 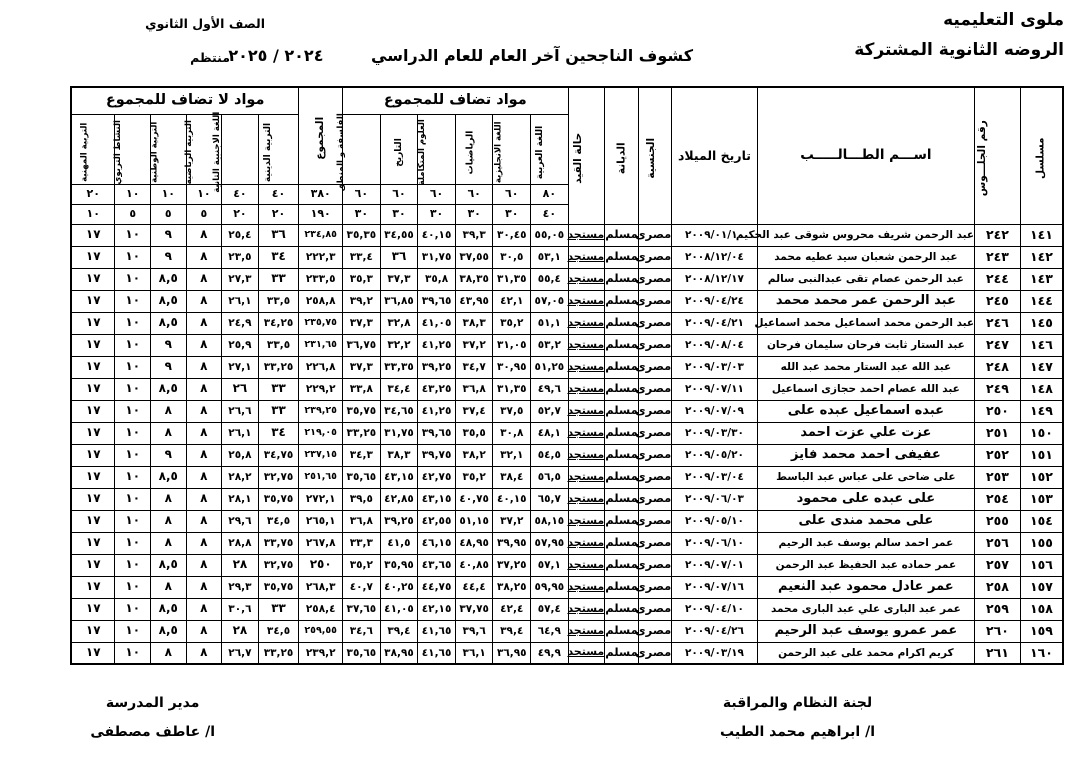 I want to click on birth-date: ٢٠٠٩/٠٤/٢١, so click(x=714, y=323).